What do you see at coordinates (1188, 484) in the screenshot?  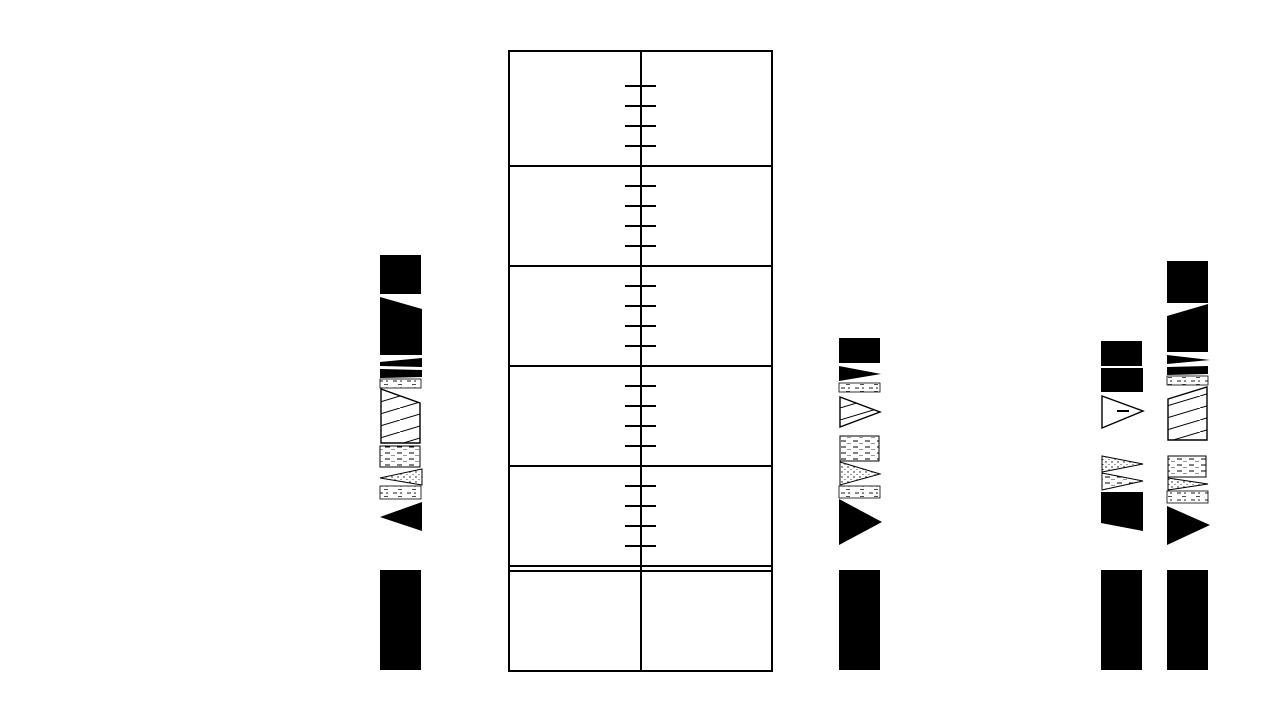 I see `layer-dotted-block` at bounding box center [1188, 484].